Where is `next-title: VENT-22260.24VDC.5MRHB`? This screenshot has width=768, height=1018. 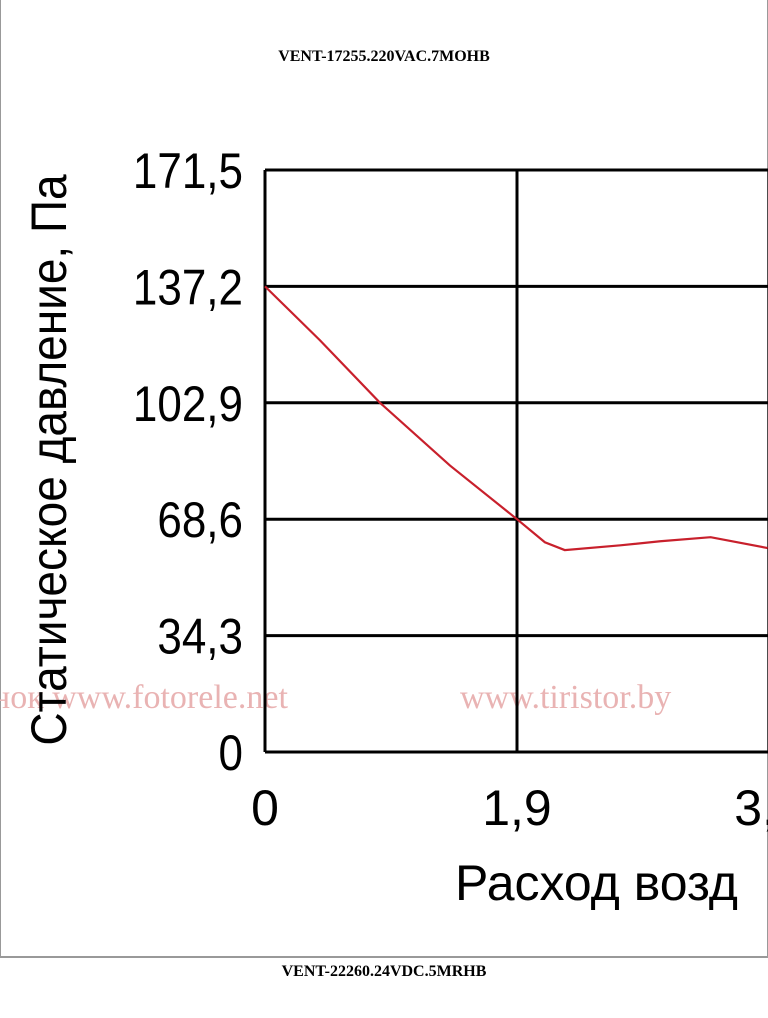 next-title: VENT-22260.24VDC.5MRHB is located at coordinates (384, 971).